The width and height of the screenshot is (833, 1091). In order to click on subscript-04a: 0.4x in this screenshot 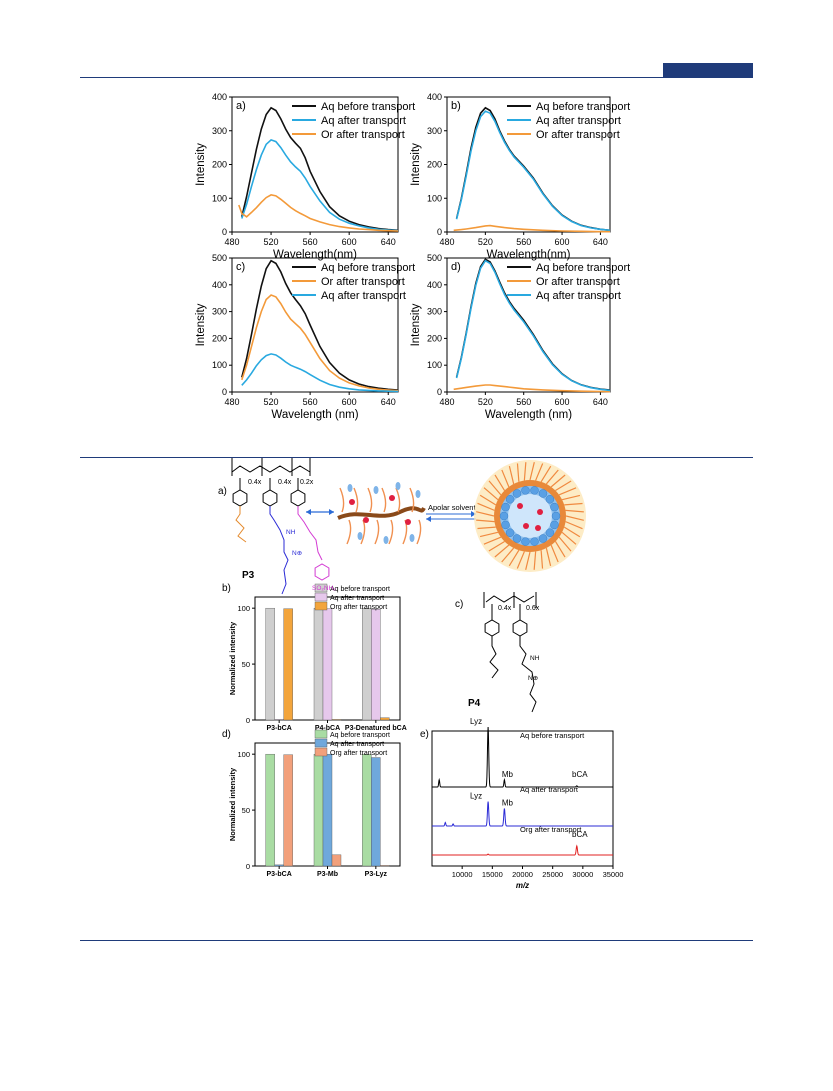, I will do `click(255, 482)`.